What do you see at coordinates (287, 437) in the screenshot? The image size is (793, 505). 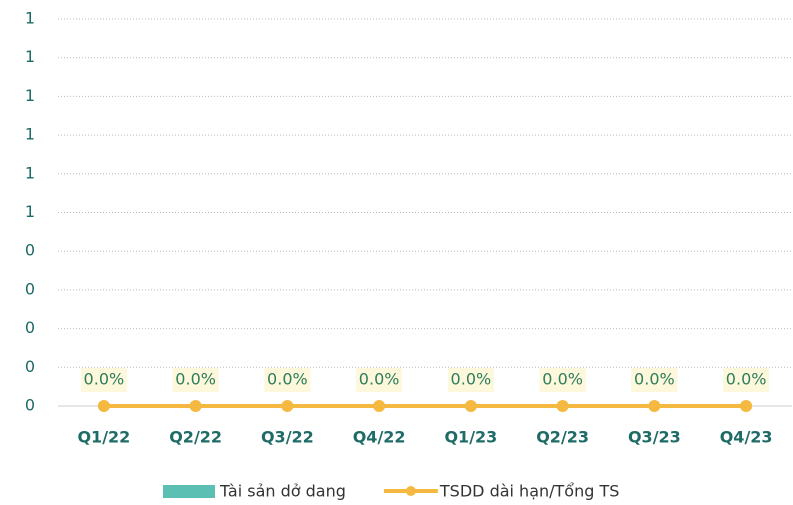 I see `x-tick-label: Q3/22` at bounding box center [287, 437].